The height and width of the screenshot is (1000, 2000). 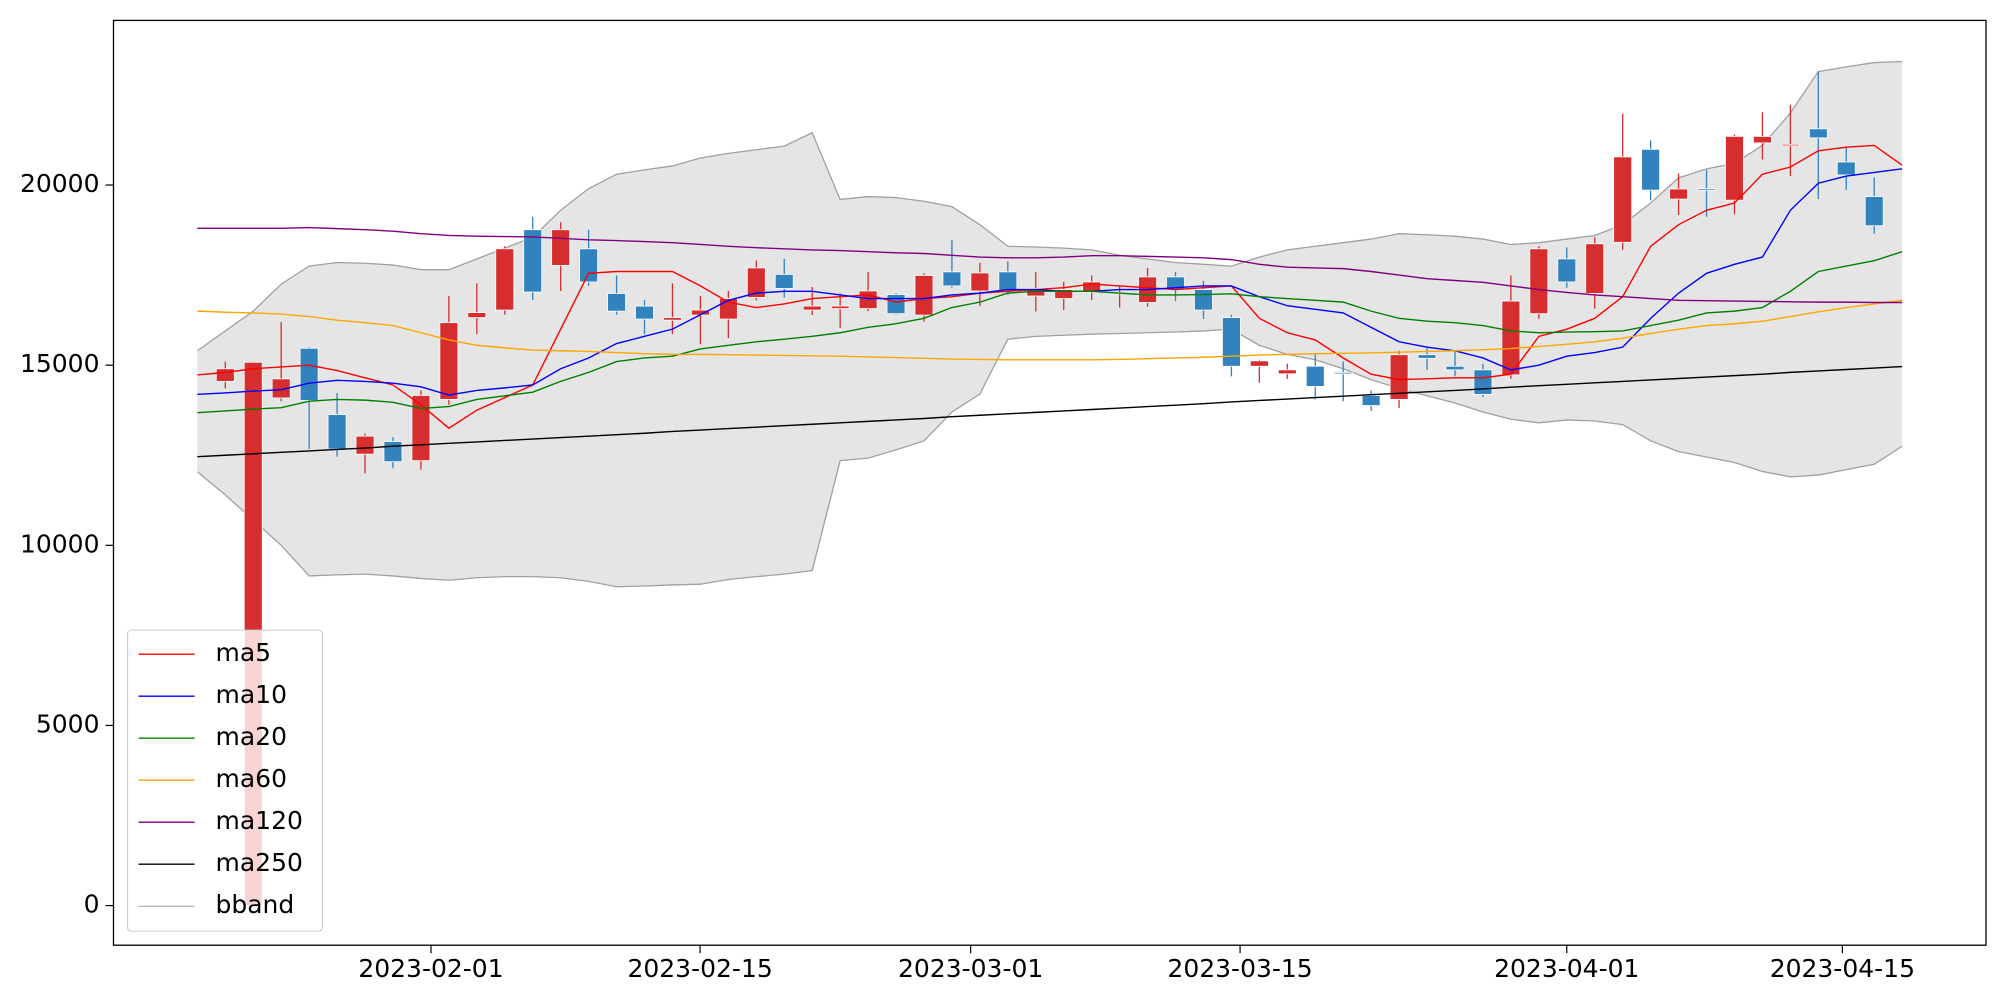 I want to click on legend-label: ma60, so click(x=251, y=778).